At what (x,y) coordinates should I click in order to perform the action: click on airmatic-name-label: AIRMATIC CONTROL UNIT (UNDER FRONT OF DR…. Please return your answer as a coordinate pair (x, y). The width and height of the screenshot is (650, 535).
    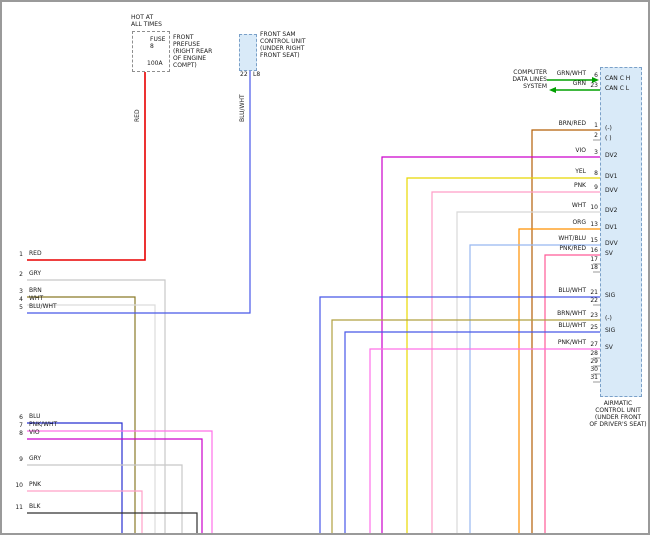
    Looking at the image, I should click on (618, 414).